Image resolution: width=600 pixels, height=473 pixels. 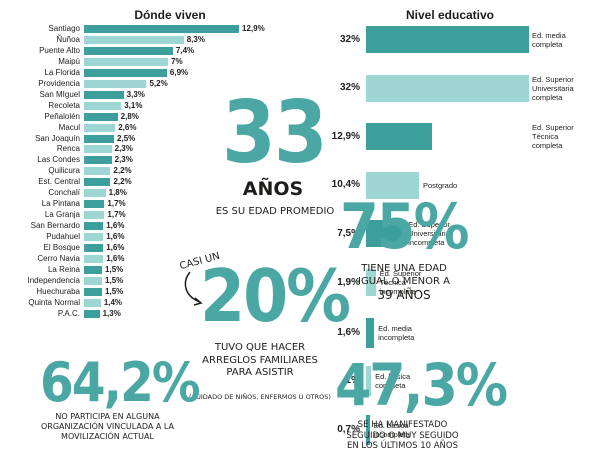 I want to click on comuna-label: San MIguel, so click(x=59, y=94).